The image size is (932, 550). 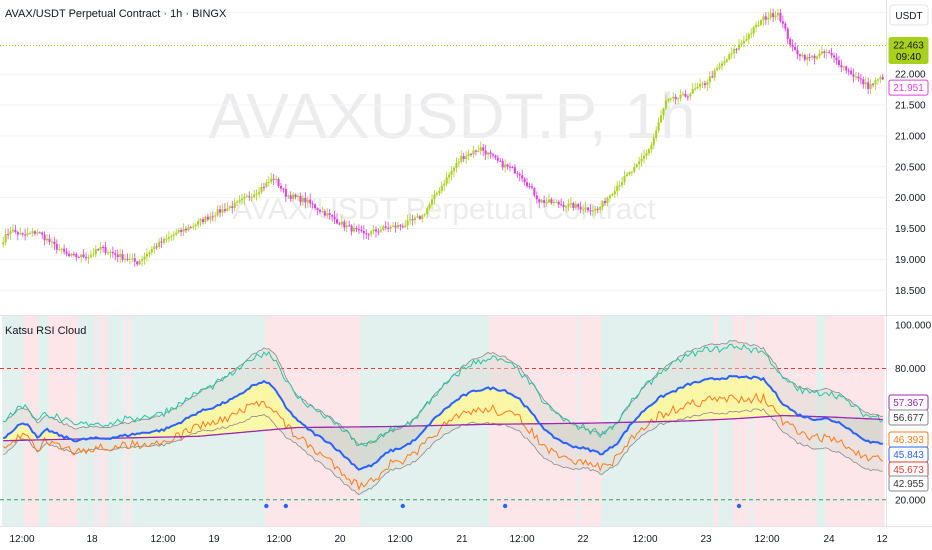 What do you see at coordinates (829, 539) in the screenshot?
I see `time-tick-label: 24` at bounding box center [829, 539].